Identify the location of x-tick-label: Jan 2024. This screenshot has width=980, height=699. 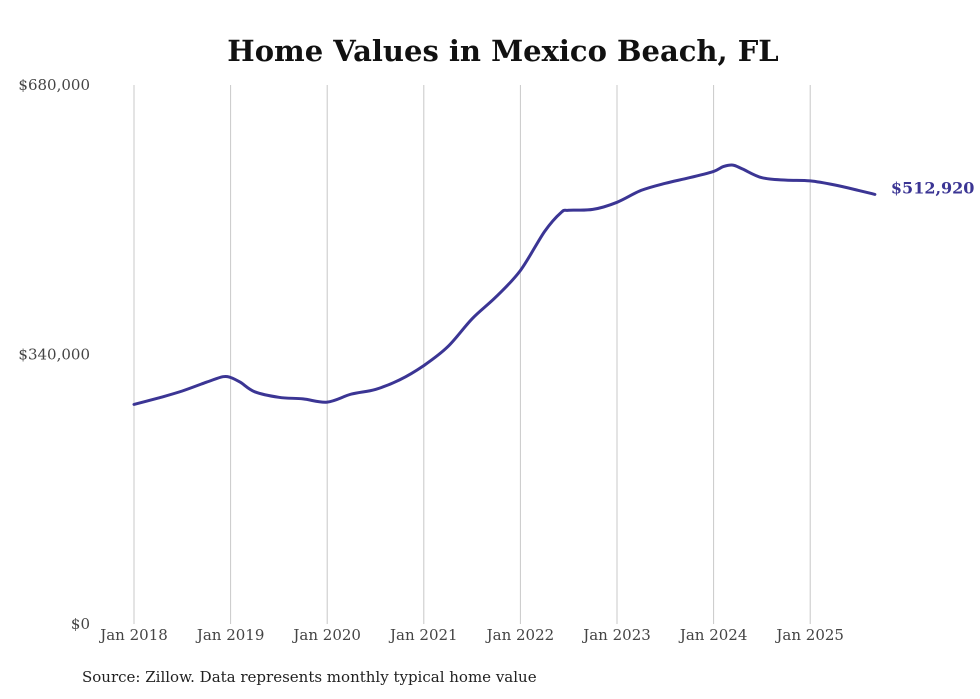
(713, 635).